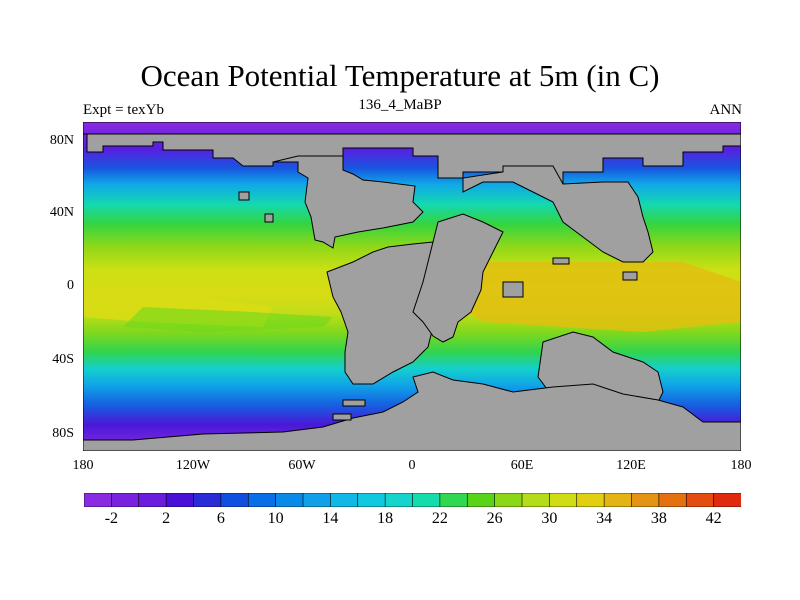 The image size is (800, 600). What do you see at coordinates (741, 465) in the screenshot?
I see `lon-label-180e: 180` at bounding box center [741, 465].